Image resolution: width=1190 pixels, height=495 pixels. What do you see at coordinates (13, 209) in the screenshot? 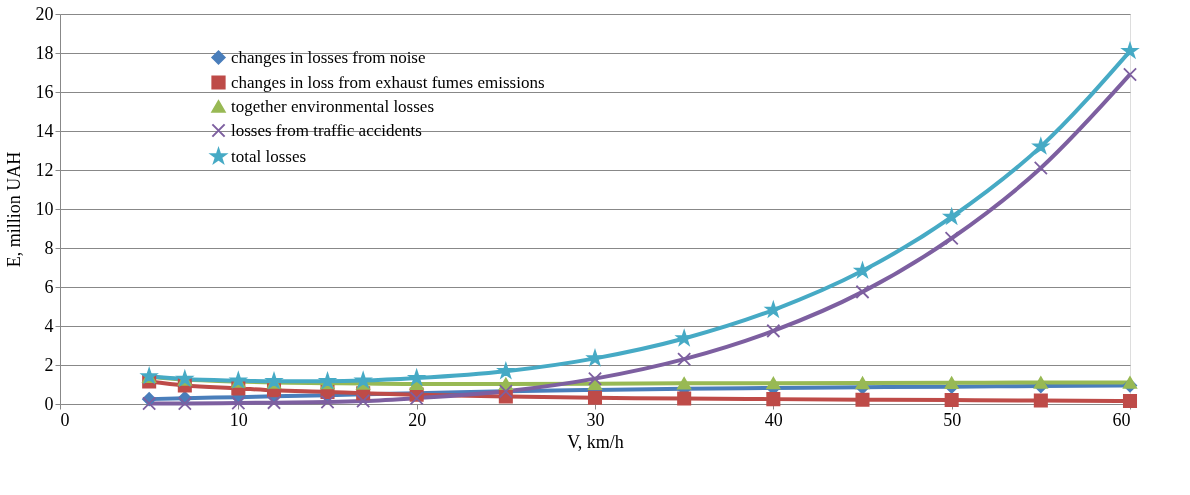
I see `y-axis-title: E, million UAH` at bounding box center [13, 209].